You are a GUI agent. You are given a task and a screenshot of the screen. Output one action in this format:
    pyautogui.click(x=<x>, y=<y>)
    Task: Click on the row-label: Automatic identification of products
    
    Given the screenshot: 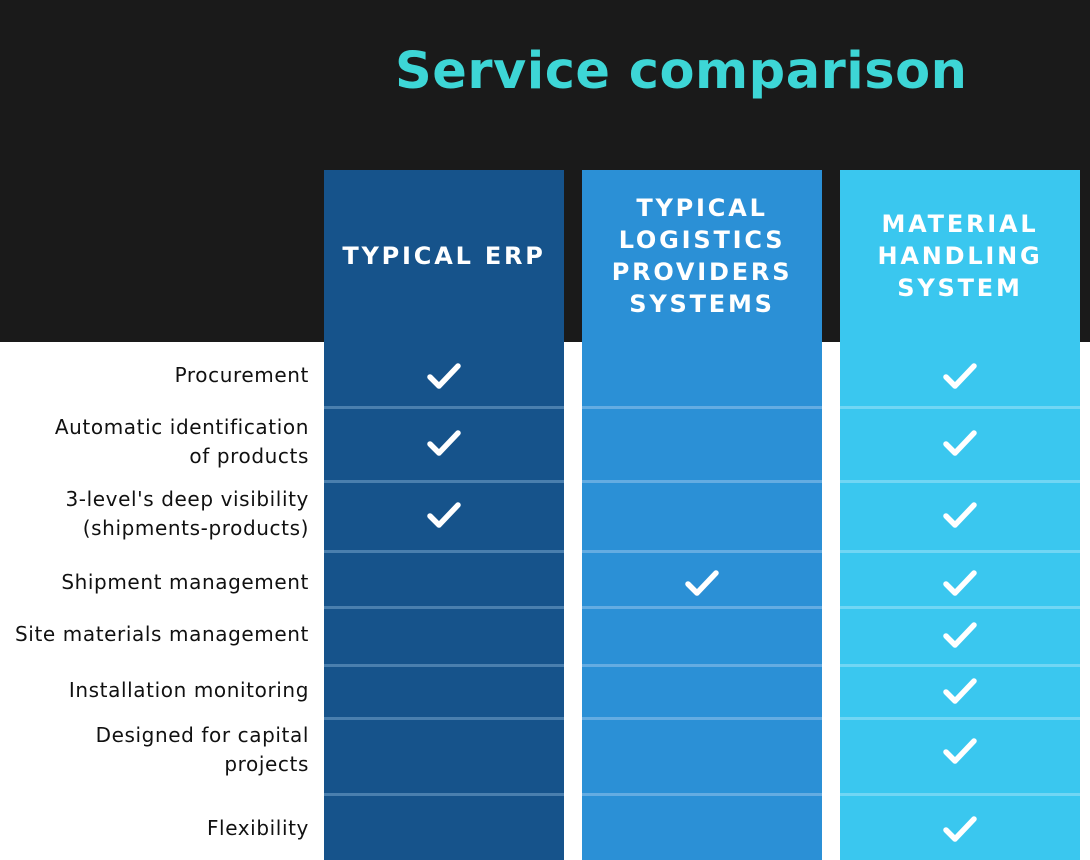 What is the action you would take?
    pyautogui.click(x=181, y=441)
    